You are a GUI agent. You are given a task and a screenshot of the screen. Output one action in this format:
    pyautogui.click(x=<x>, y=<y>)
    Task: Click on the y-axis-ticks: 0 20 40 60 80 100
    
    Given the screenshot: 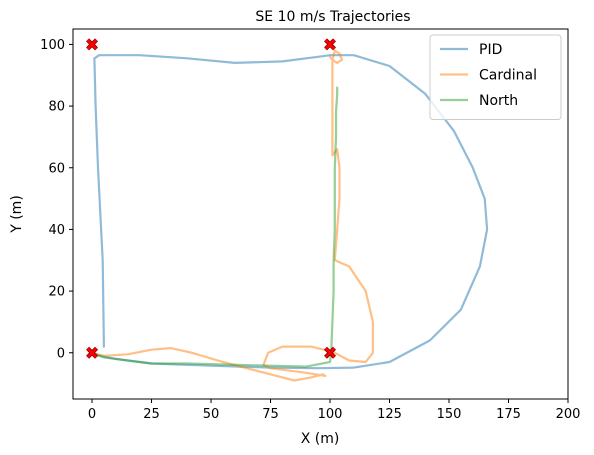 What is the action you would take?
    pyautogui.click(x=56, y=199)
    